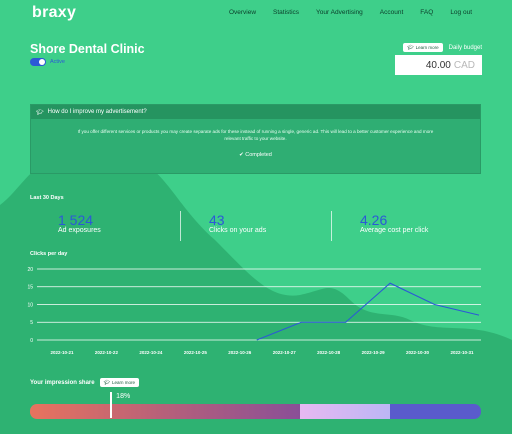  I want to click on share-segment-mid, so click(345, 411).